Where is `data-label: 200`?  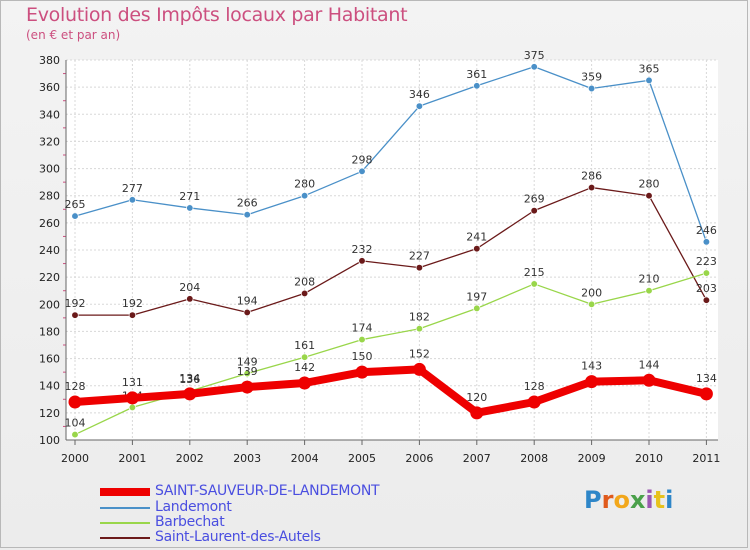 data-label: 200 is located at coordinates (591, 292).